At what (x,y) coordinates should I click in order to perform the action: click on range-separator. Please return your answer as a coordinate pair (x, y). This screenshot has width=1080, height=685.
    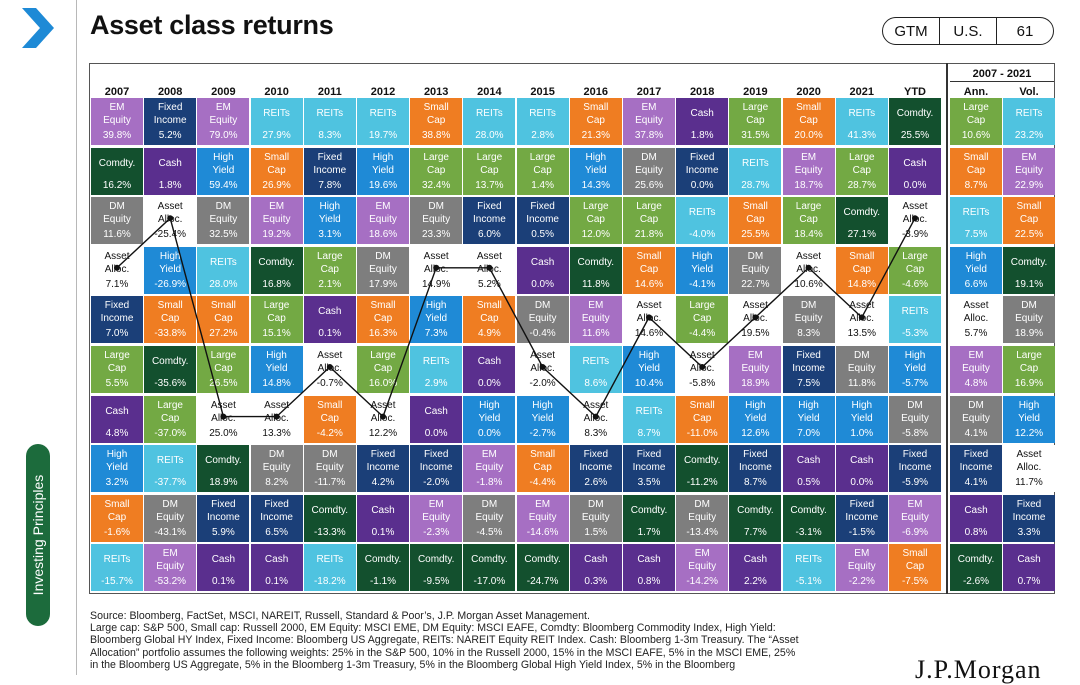
    Looking at the image, I should click on (947, 328).